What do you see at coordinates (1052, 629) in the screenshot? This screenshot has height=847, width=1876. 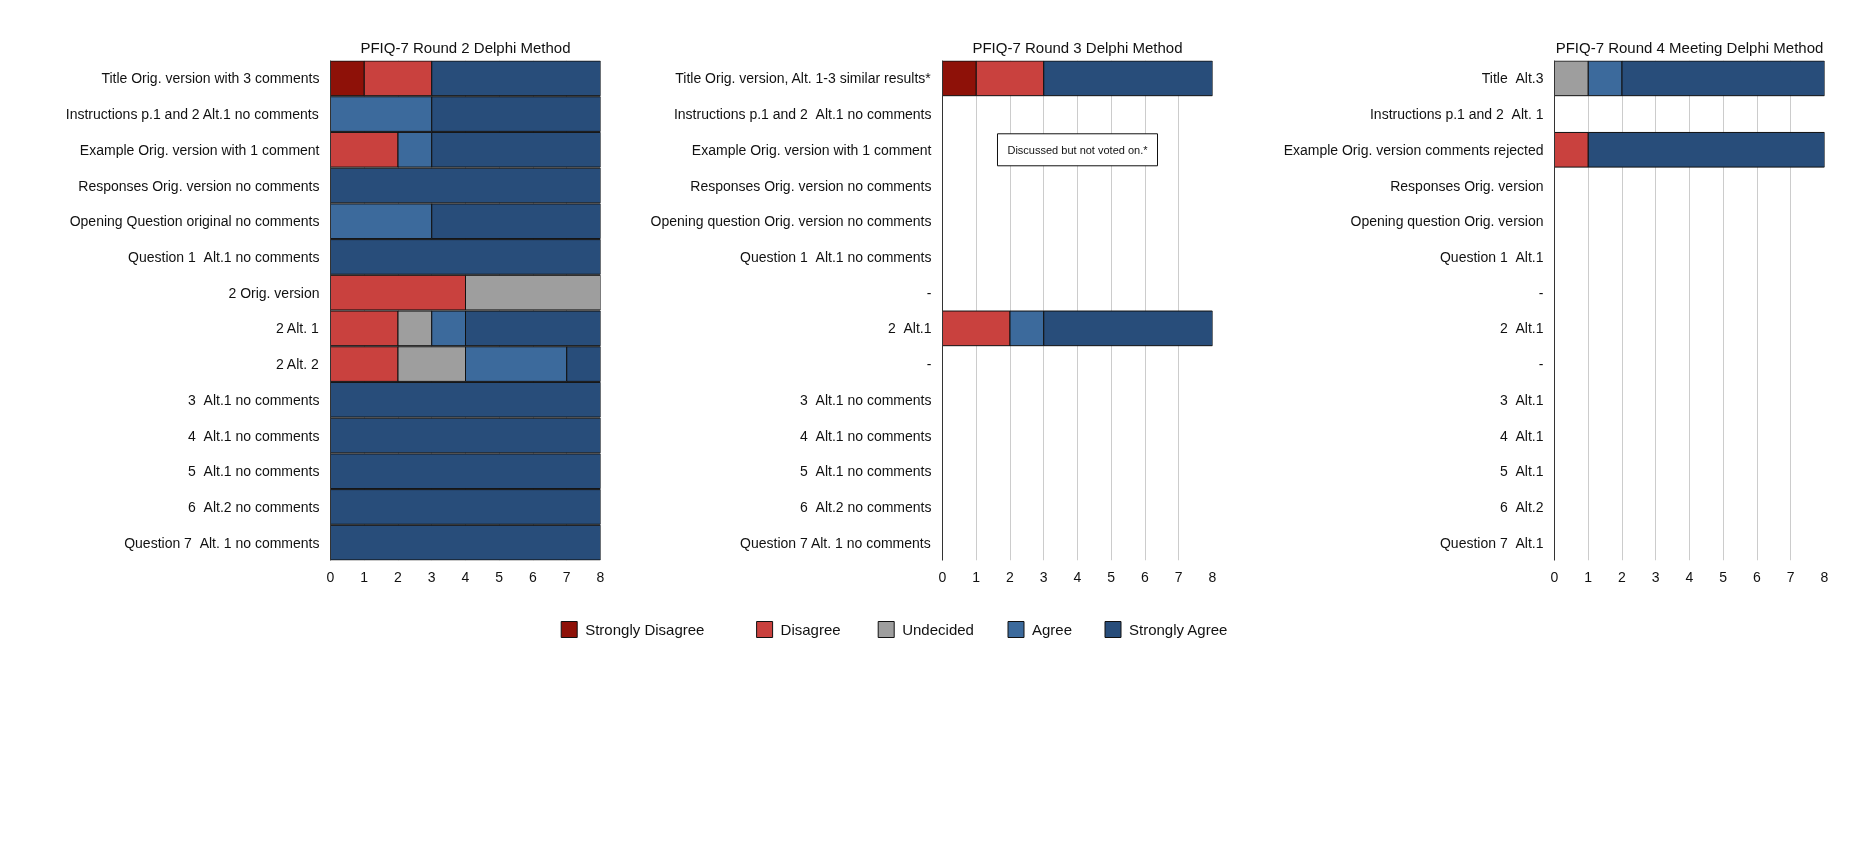 I see `legend-label: Agree` at bounding box center [1052, 629].